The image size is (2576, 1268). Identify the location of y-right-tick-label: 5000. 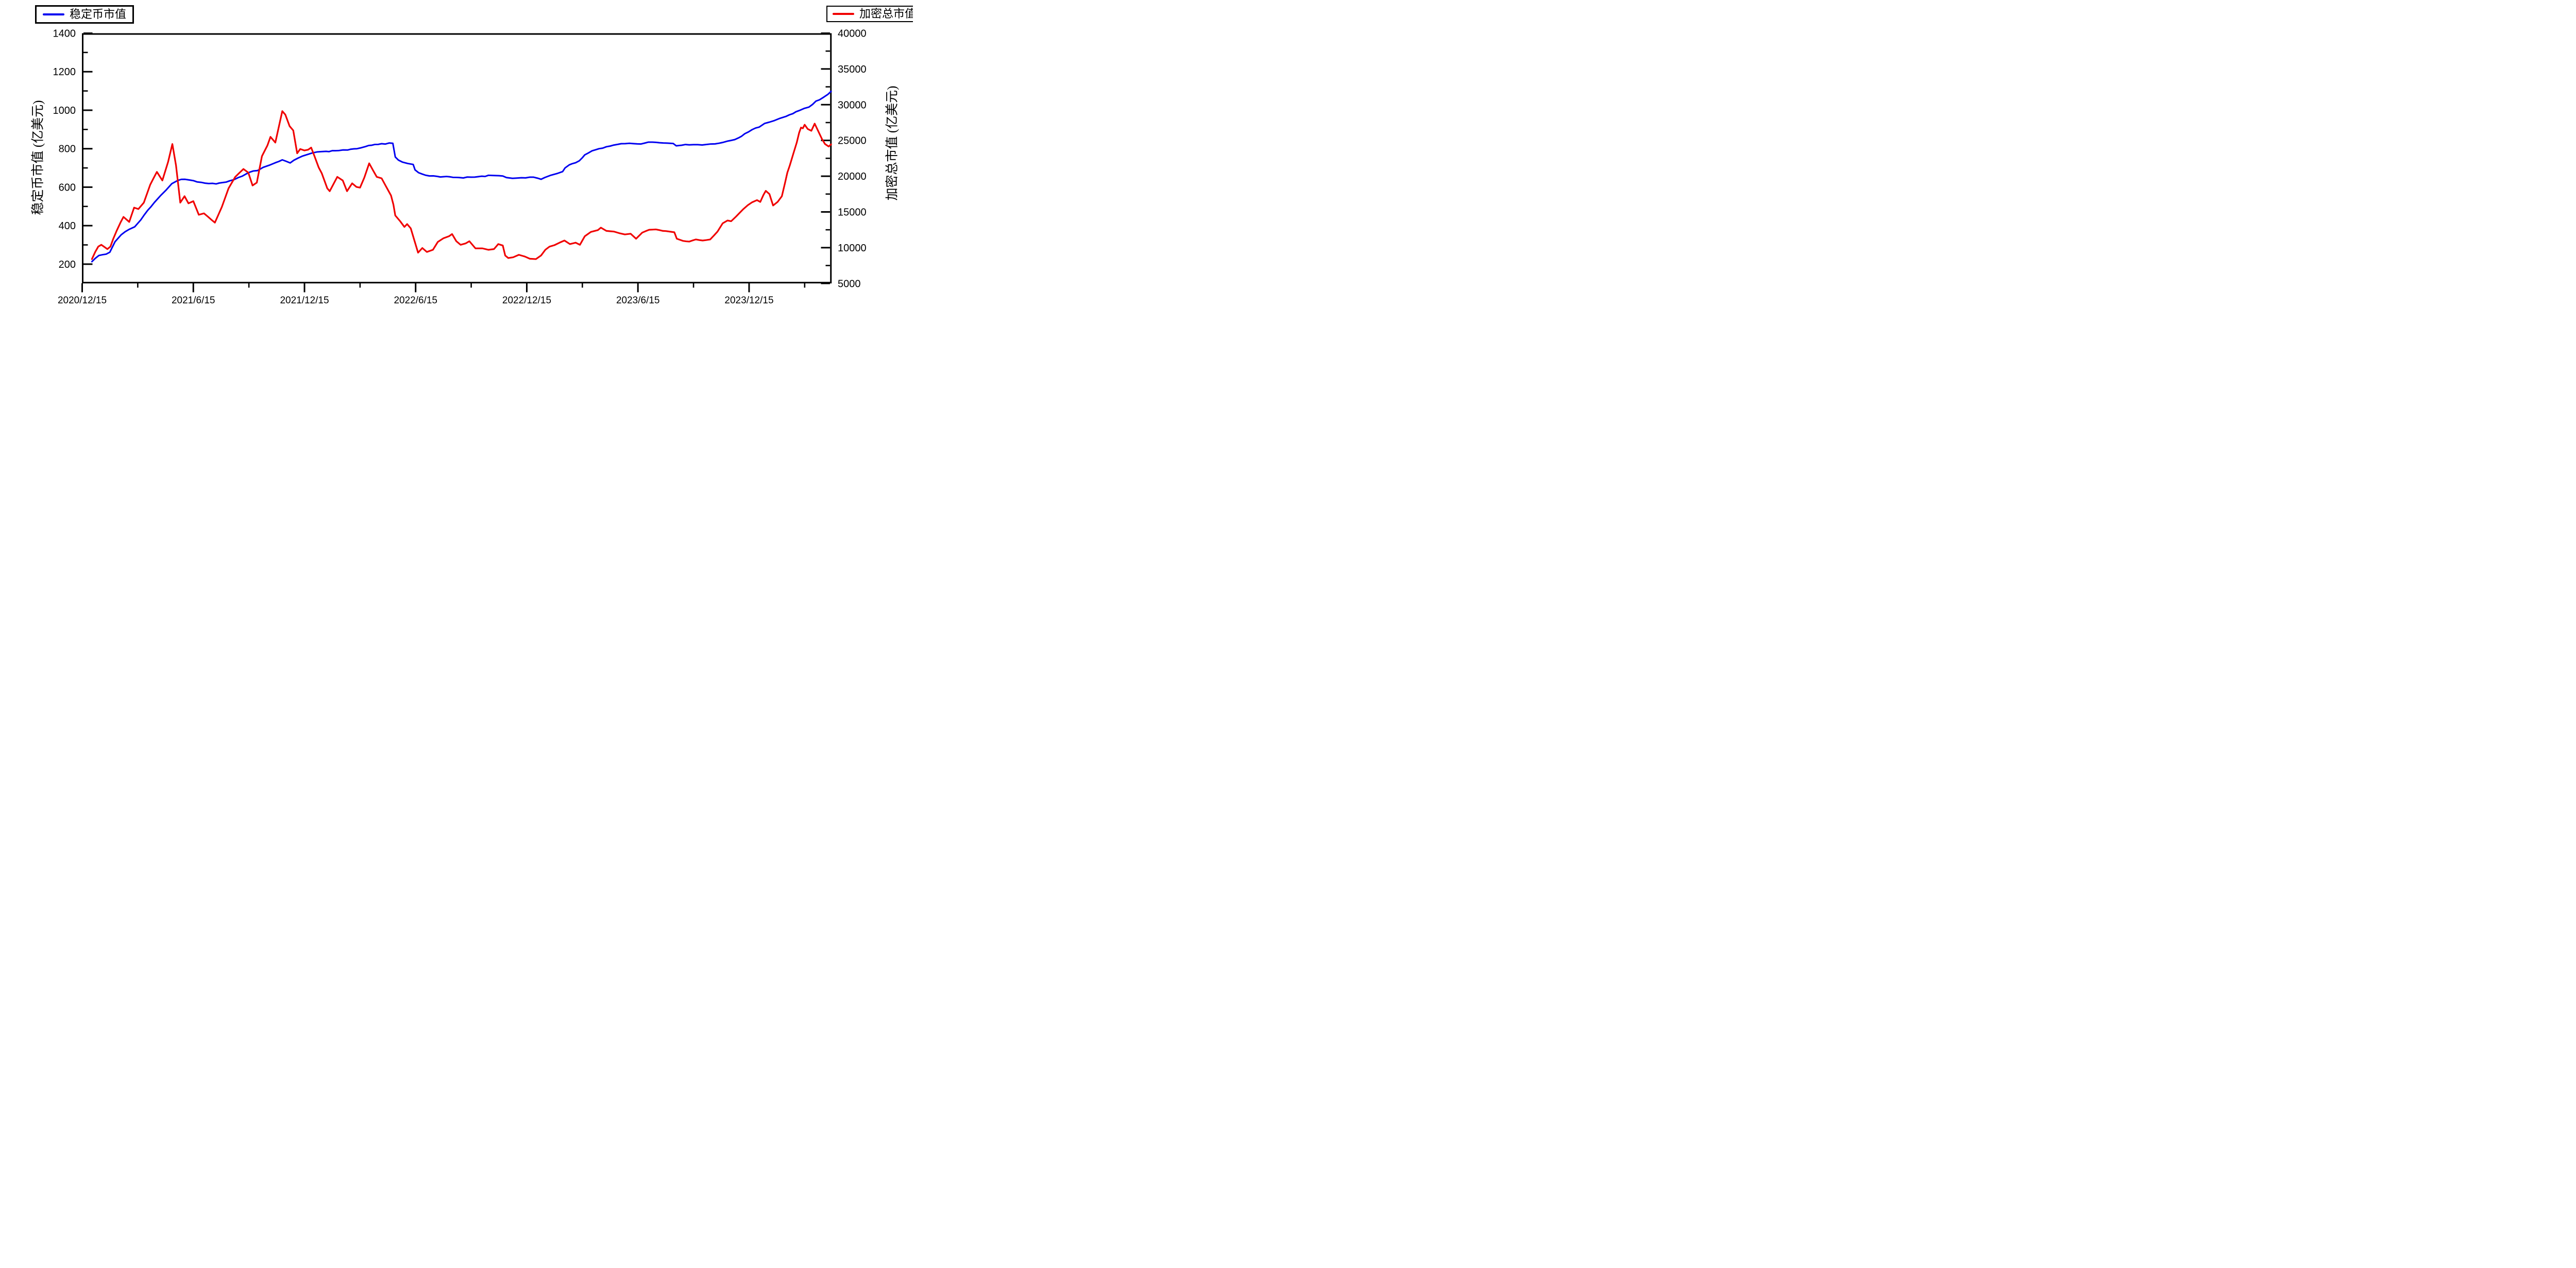
(849, 283).